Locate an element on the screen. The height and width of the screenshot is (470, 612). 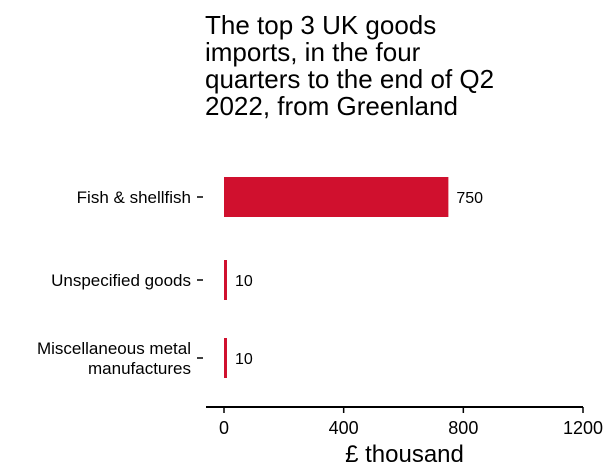
category-label: Miscellaneous metal is located at coordinates (114, 348).